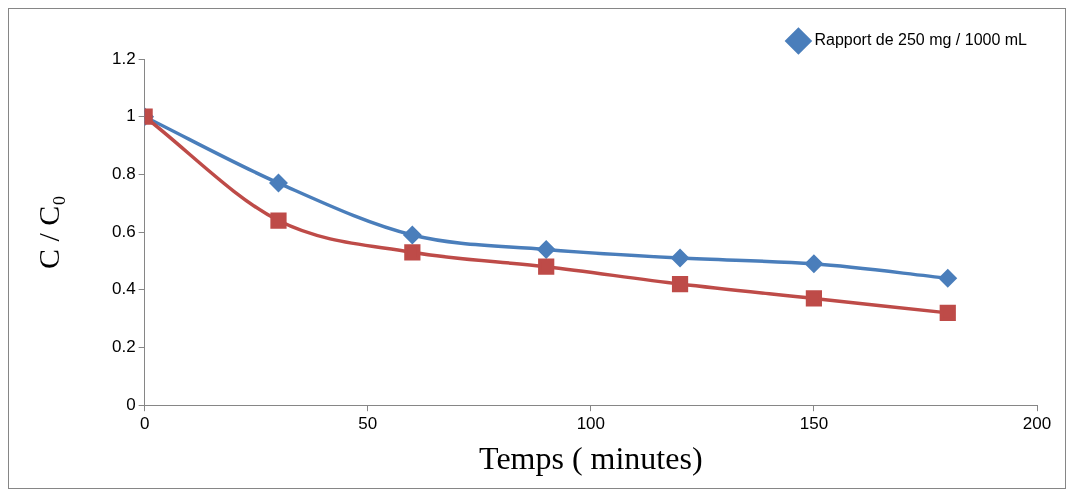 The width and height of the screenshot is (1074, 497). What do you see at coordinates (814, 424) in the screenshot?
I see `x-tick-label: 150` at bounding box center [814, 424].